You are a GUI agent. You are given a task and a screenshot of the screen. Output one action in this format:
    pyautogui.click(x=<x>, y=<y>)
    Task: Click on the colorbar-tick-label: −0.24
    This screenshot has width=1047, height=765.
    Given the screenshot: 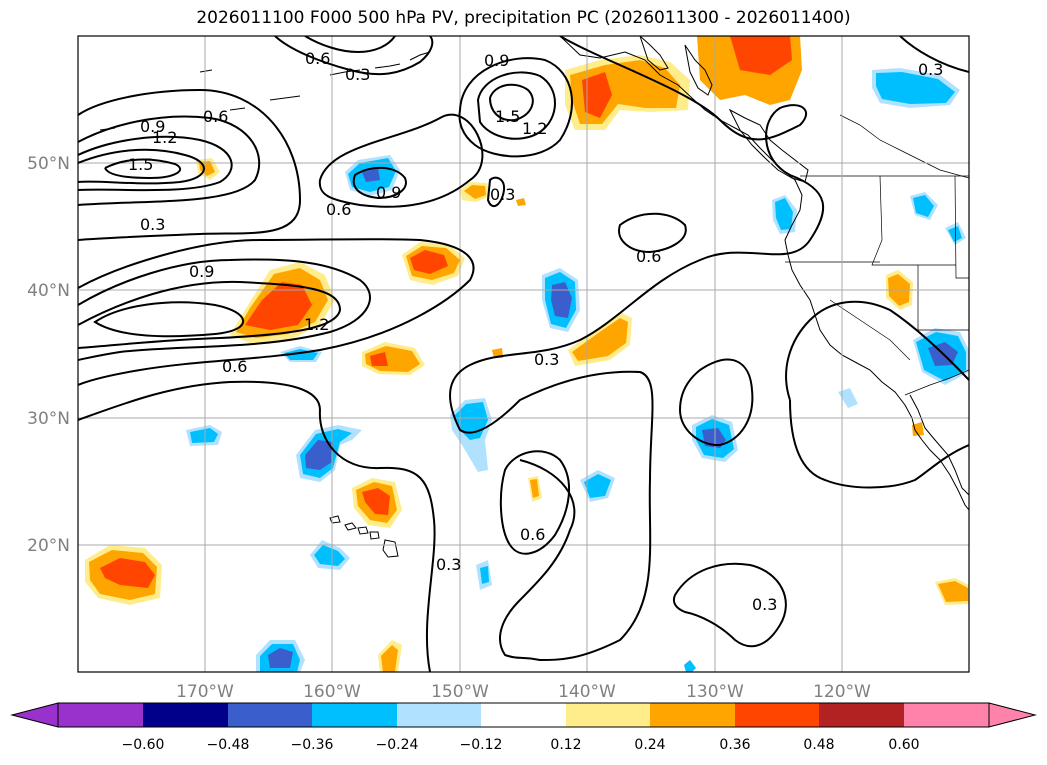 What is the action you would take?
    pyautogui.click(x=397, y=745)
    